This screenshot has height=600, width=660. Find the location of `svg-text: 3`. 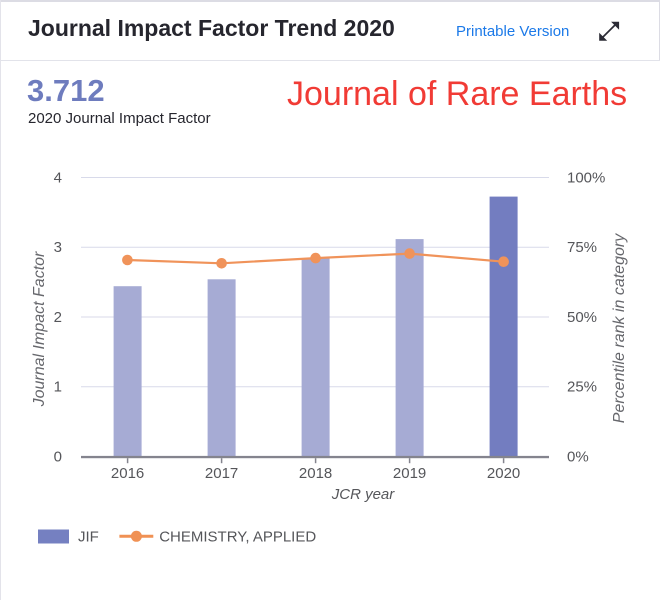

svg-text: 3 is located at coordinates (58, 247).